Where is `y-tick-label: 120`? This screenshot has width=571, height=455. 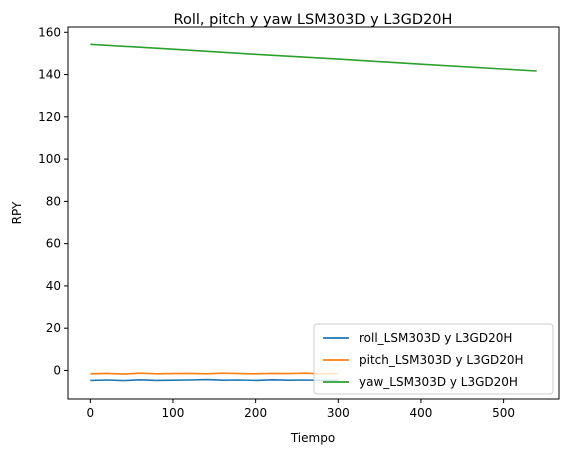 y-tick-label: 120 is located at coordinates (49, 117).